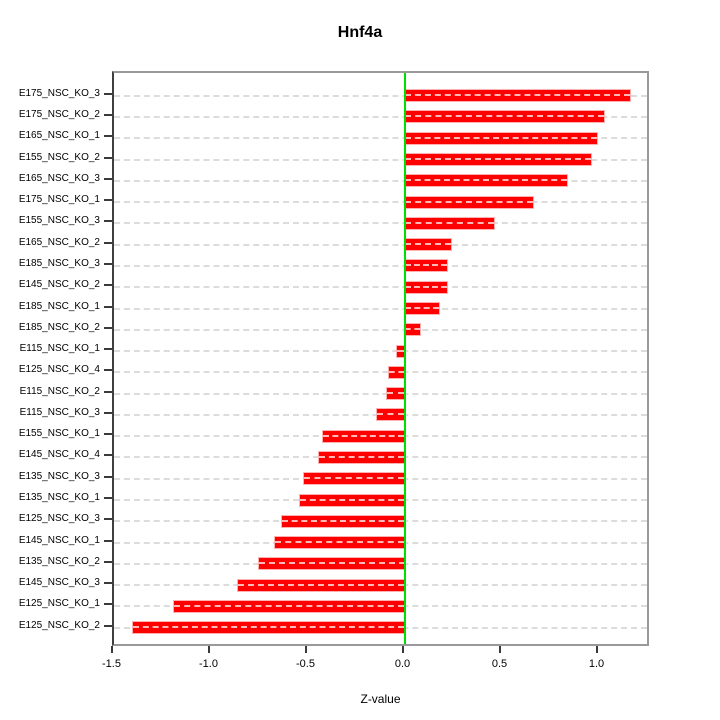  Describe the element at coordinates (59, 370) in the screenshot. I see `y-tick-label: E125_NSC_KO_4` at that location.